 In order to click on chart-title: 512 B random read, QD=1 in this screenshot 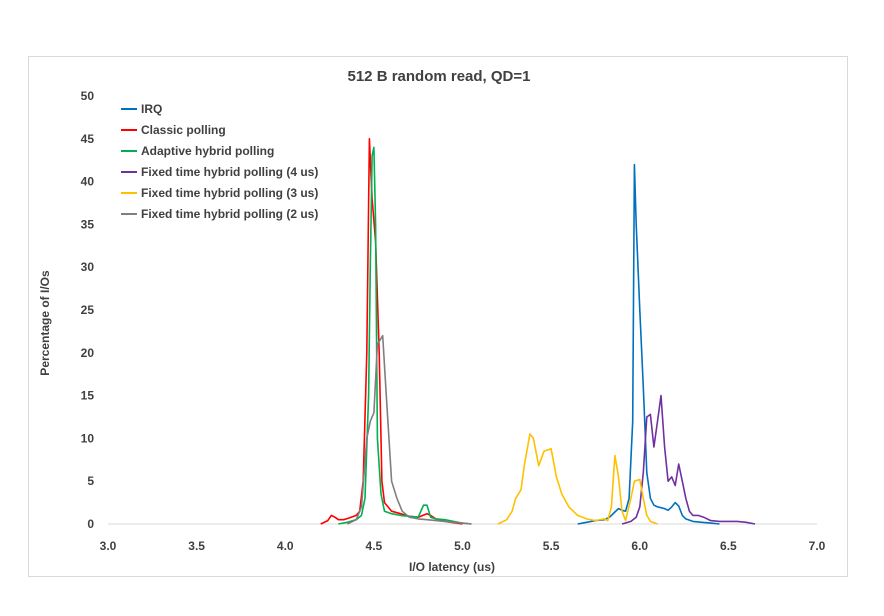, I will do `click(439, 76)`.